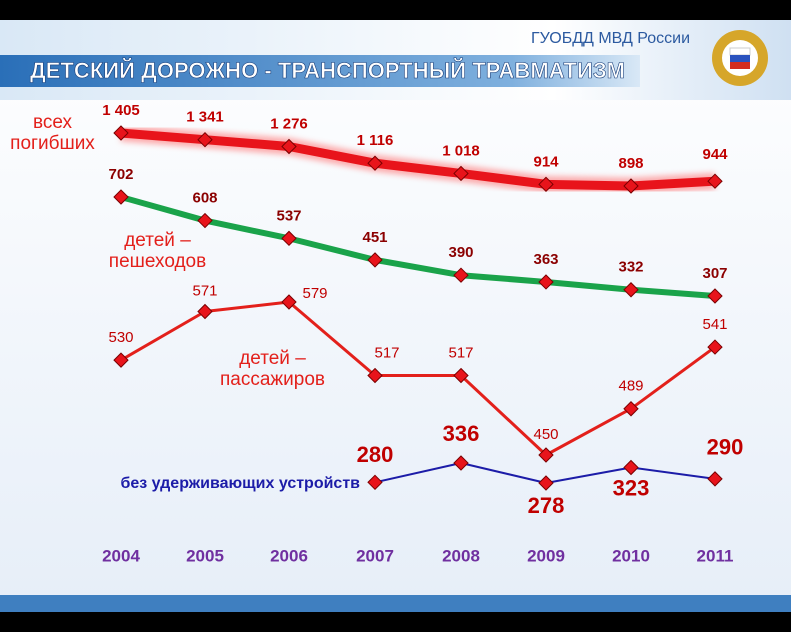  What do you see at coordinates (714, 324) in the screenshot?
I see `data-label: 541` at bounding box center [714, 324].